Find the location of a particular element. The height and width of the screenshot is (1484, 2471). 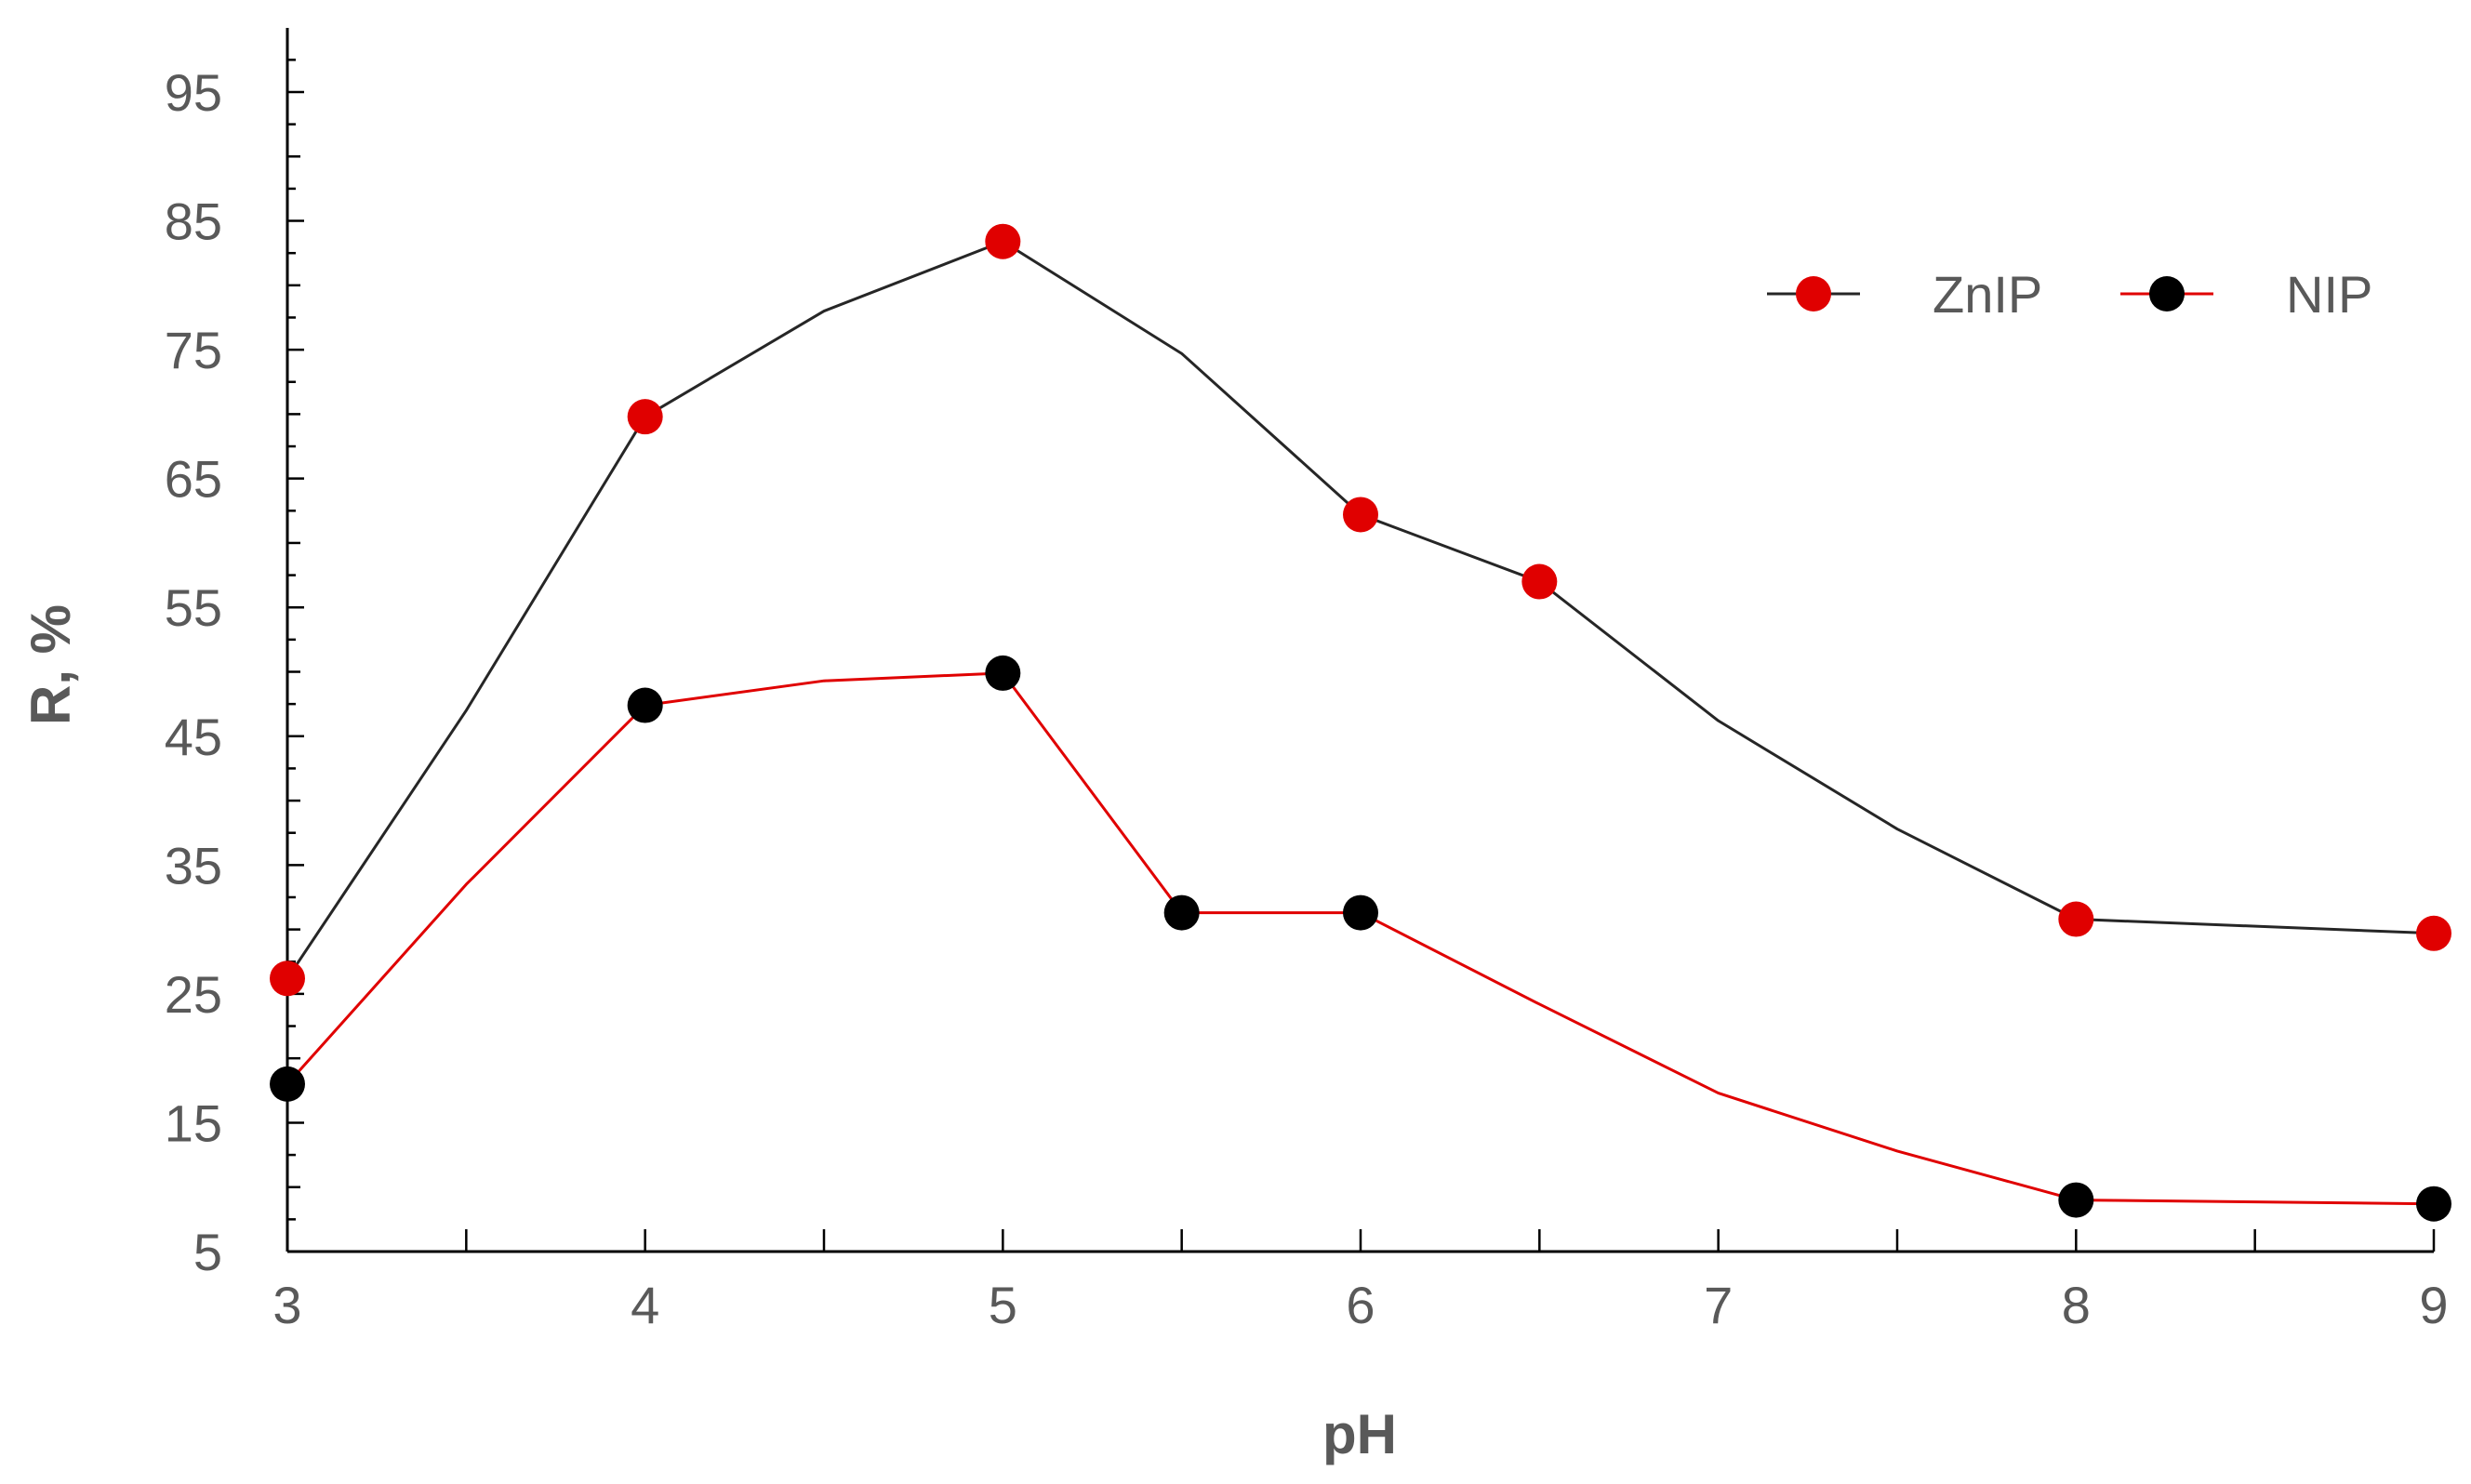

x-tick-label: 6 is located at coordinates (1361, 1305).